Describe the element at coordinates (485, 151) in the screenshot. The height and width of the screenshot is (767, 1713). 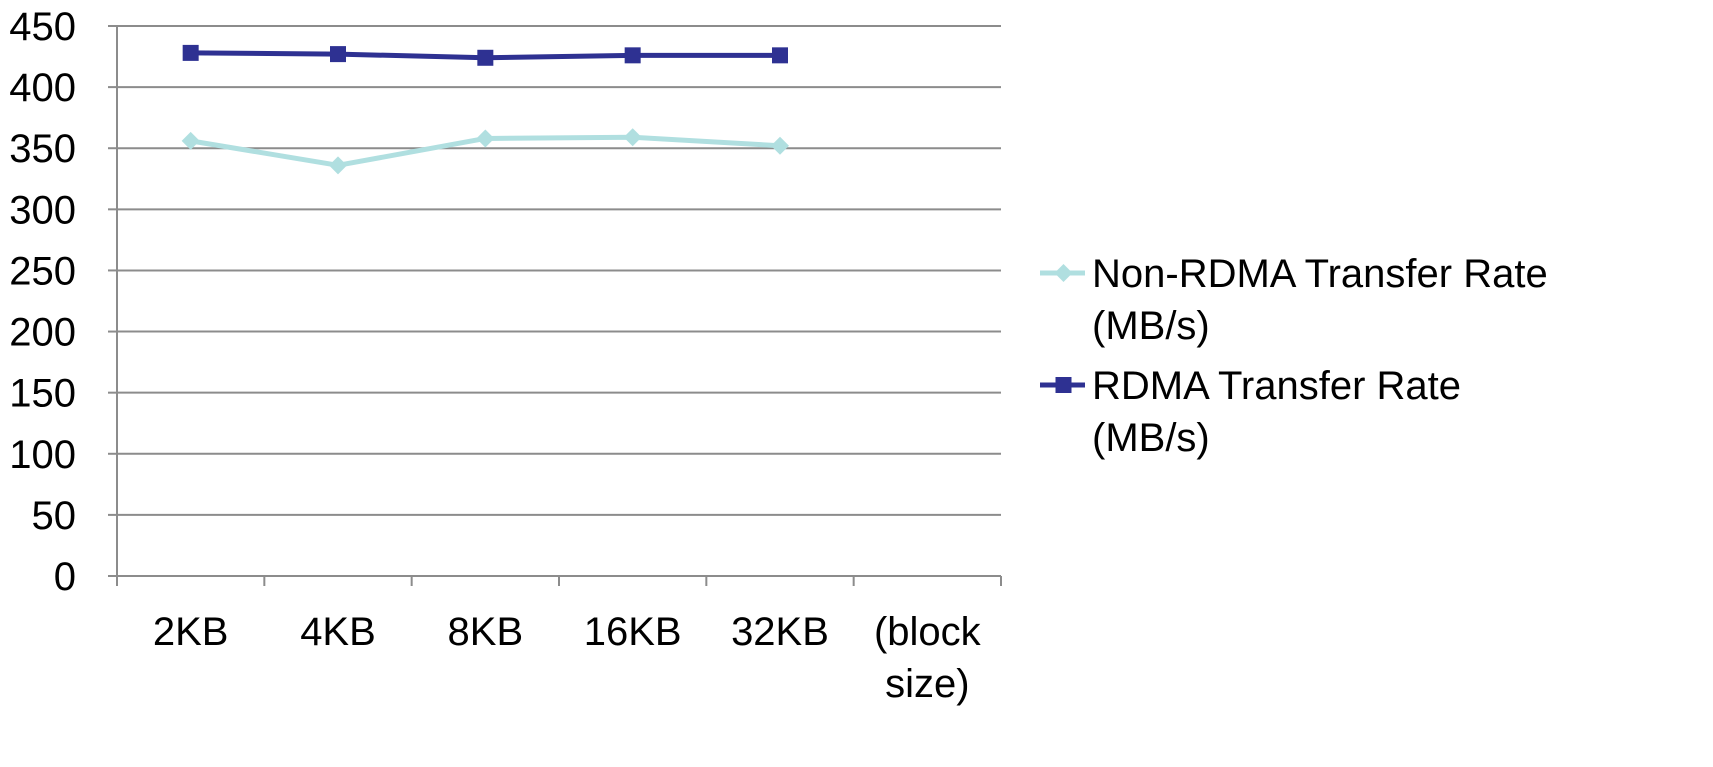
I see `series-non-rdma` at that location.